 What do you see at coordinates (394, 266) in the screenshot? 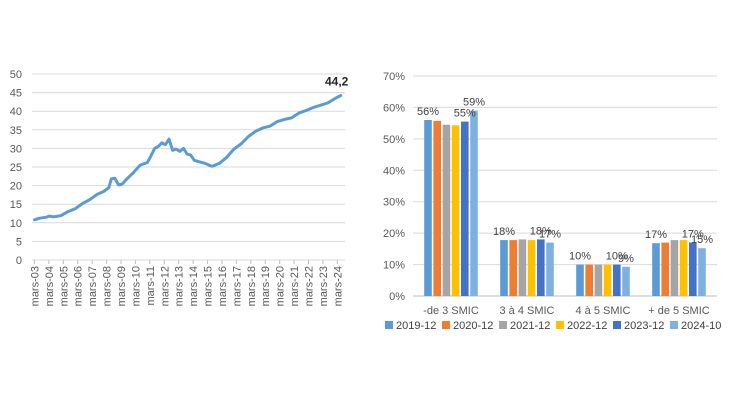
I see `right-y-tick-label: 10%` at bounding box center [394, 266].